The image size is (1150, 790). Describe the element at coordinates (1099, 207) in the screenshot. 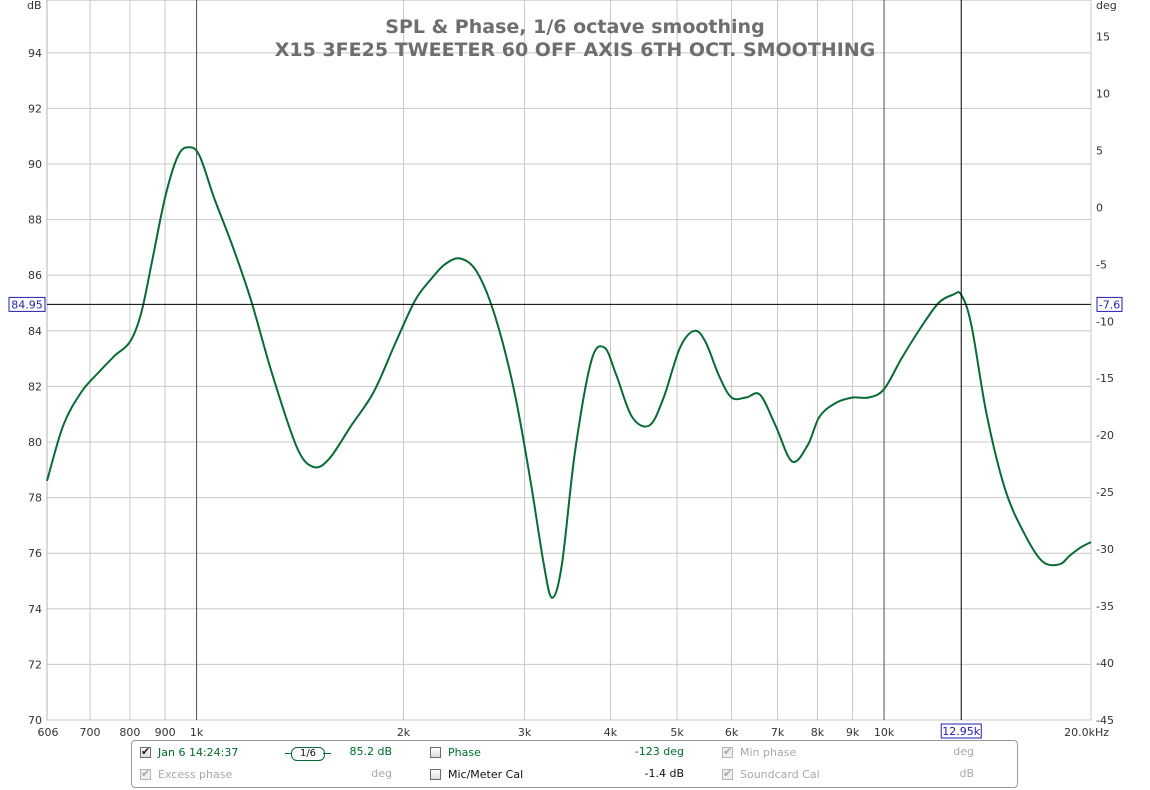

I see `y-right-tick-label: 0` at that location.